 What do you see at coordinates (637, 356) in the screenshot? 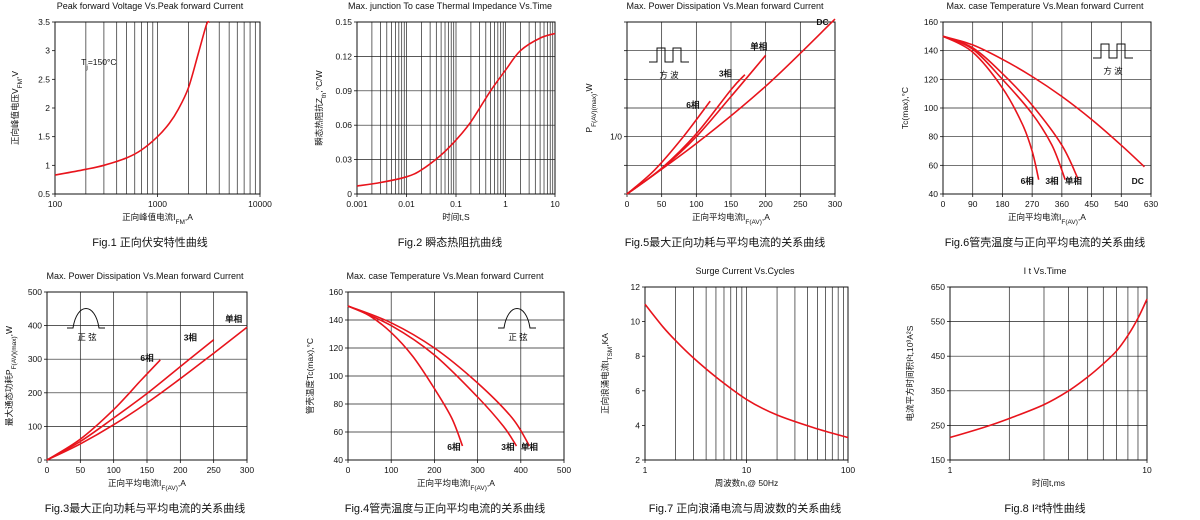
I see `y-tick-label: 8` at bounding box center [637, 356].